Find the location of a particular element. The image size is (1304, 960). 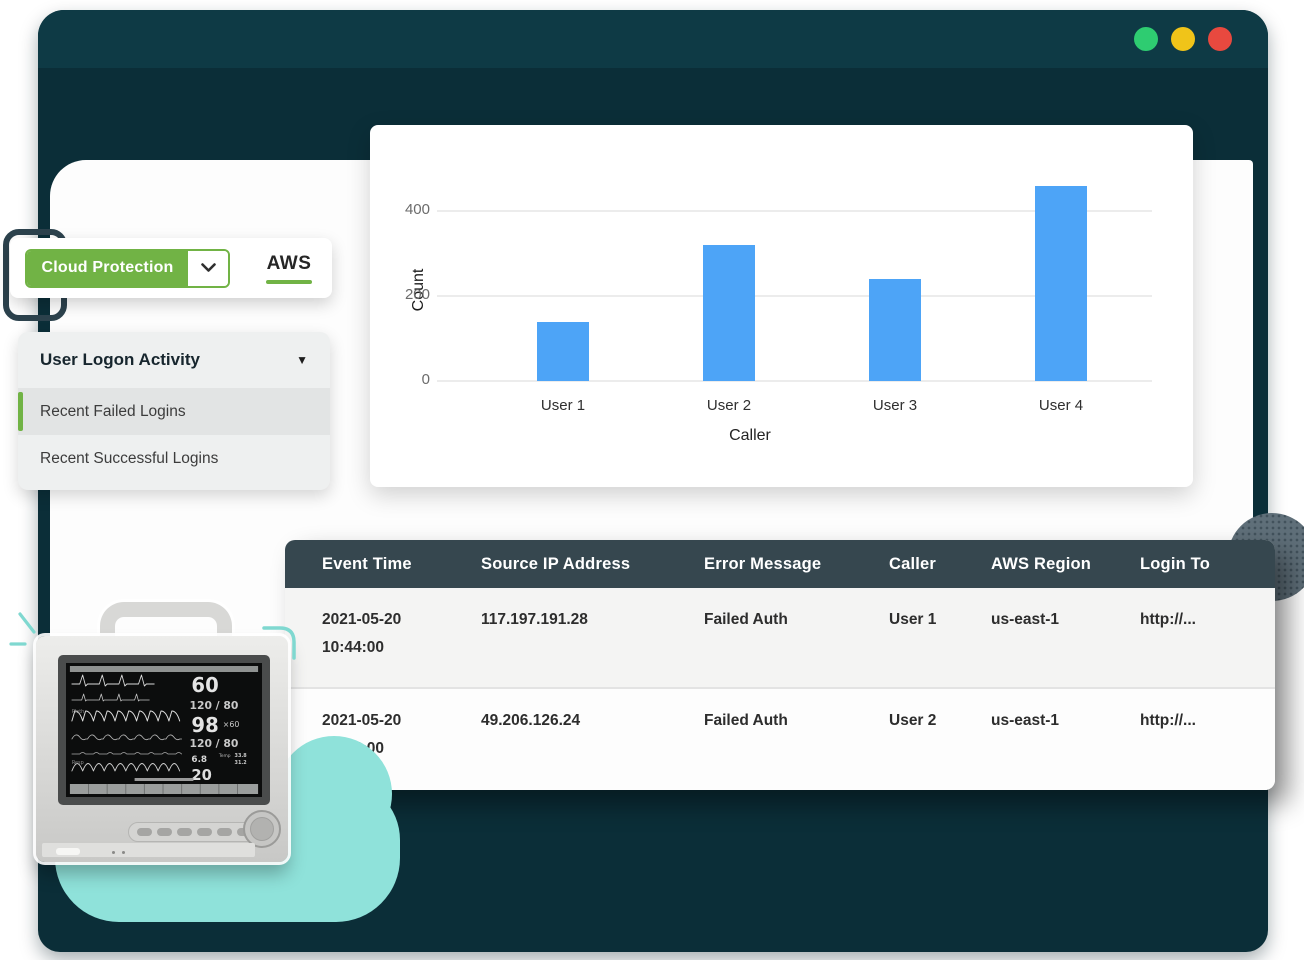

window-controls is located at coordinates (1183, 39).